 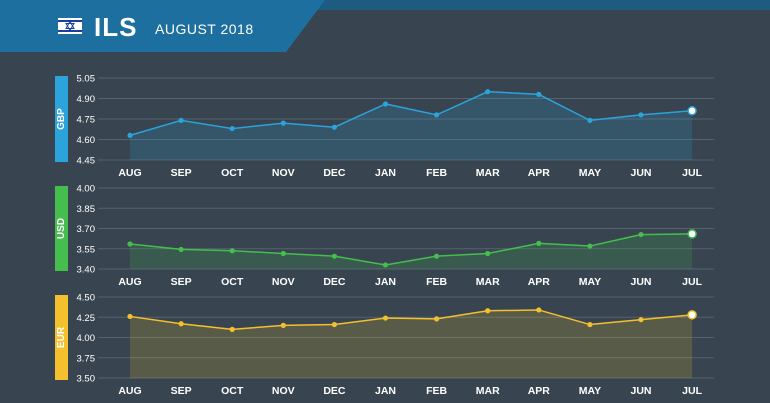 What do you see at coordinates (86, 189) in the screenshot?
I see `usd-ytick-label: 4.00` at bounding box center [86, 189].